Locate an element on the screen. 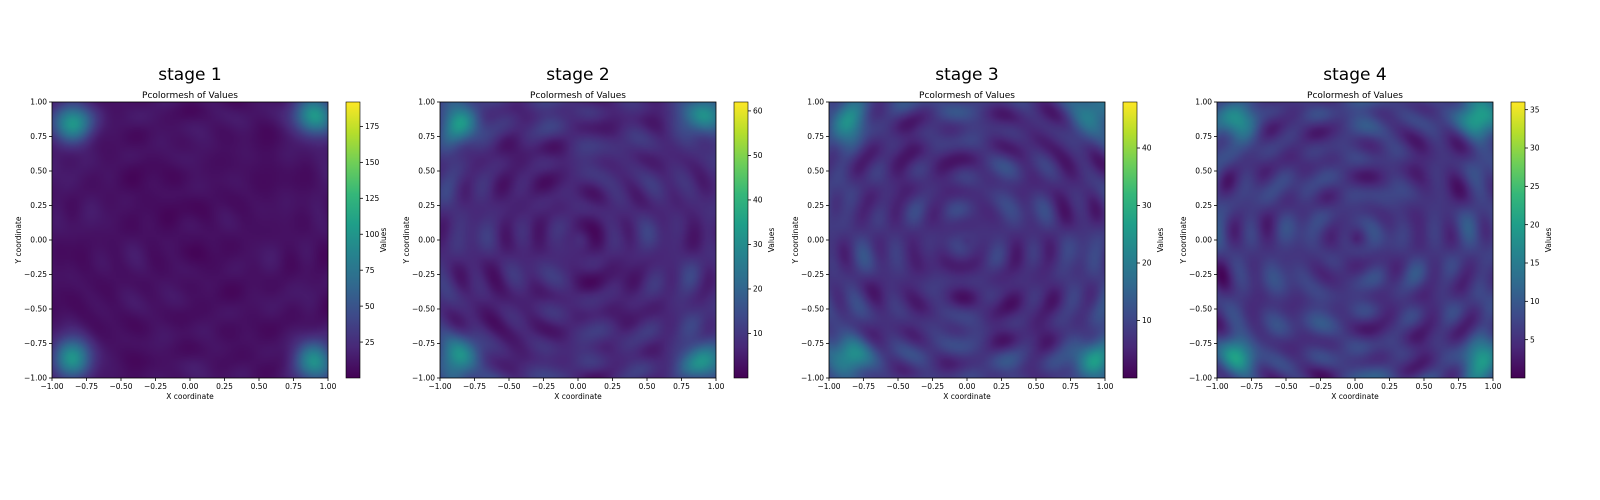 The height and width of the screenshot is (500, 1600). colorbar-tick-label: 60 is located at coordinates (758, 111).